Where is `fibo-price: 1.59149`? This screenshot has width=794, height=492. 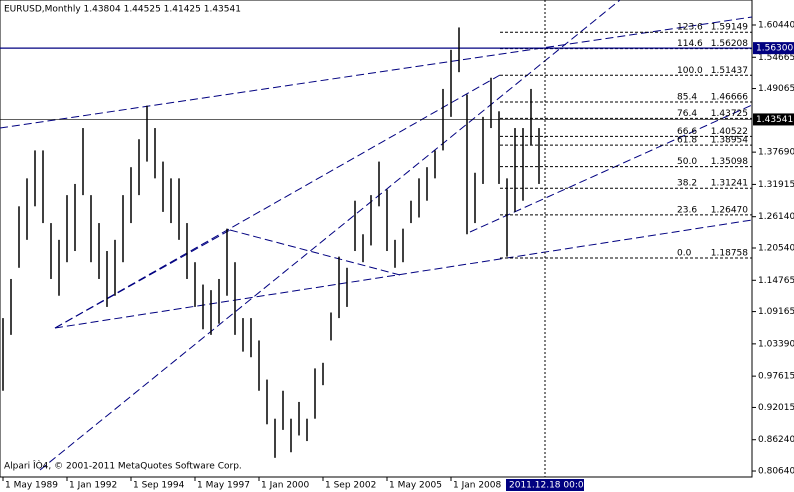 fibo-price: 1.59149 is located at coordinates (729, 28).